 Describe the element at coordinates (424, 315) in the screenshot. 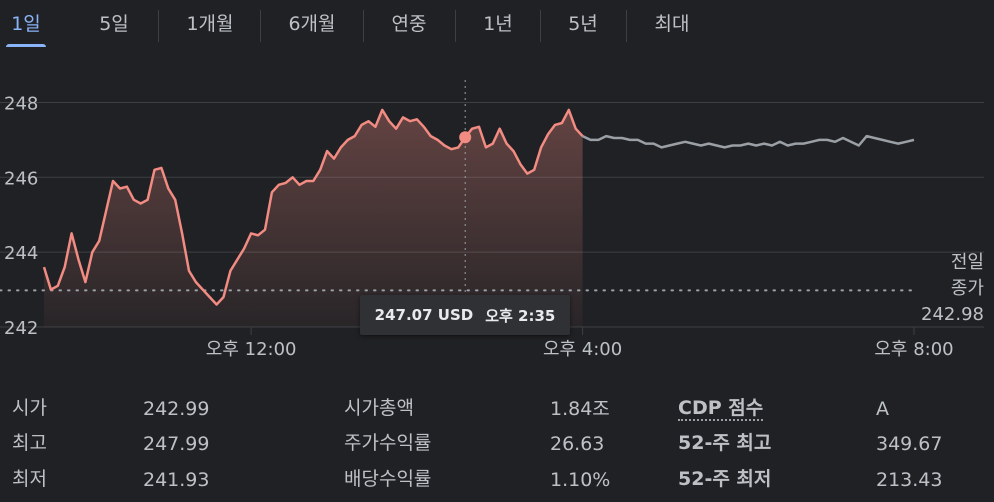

I see `tooltip-price: 247.07 USD` at that location.